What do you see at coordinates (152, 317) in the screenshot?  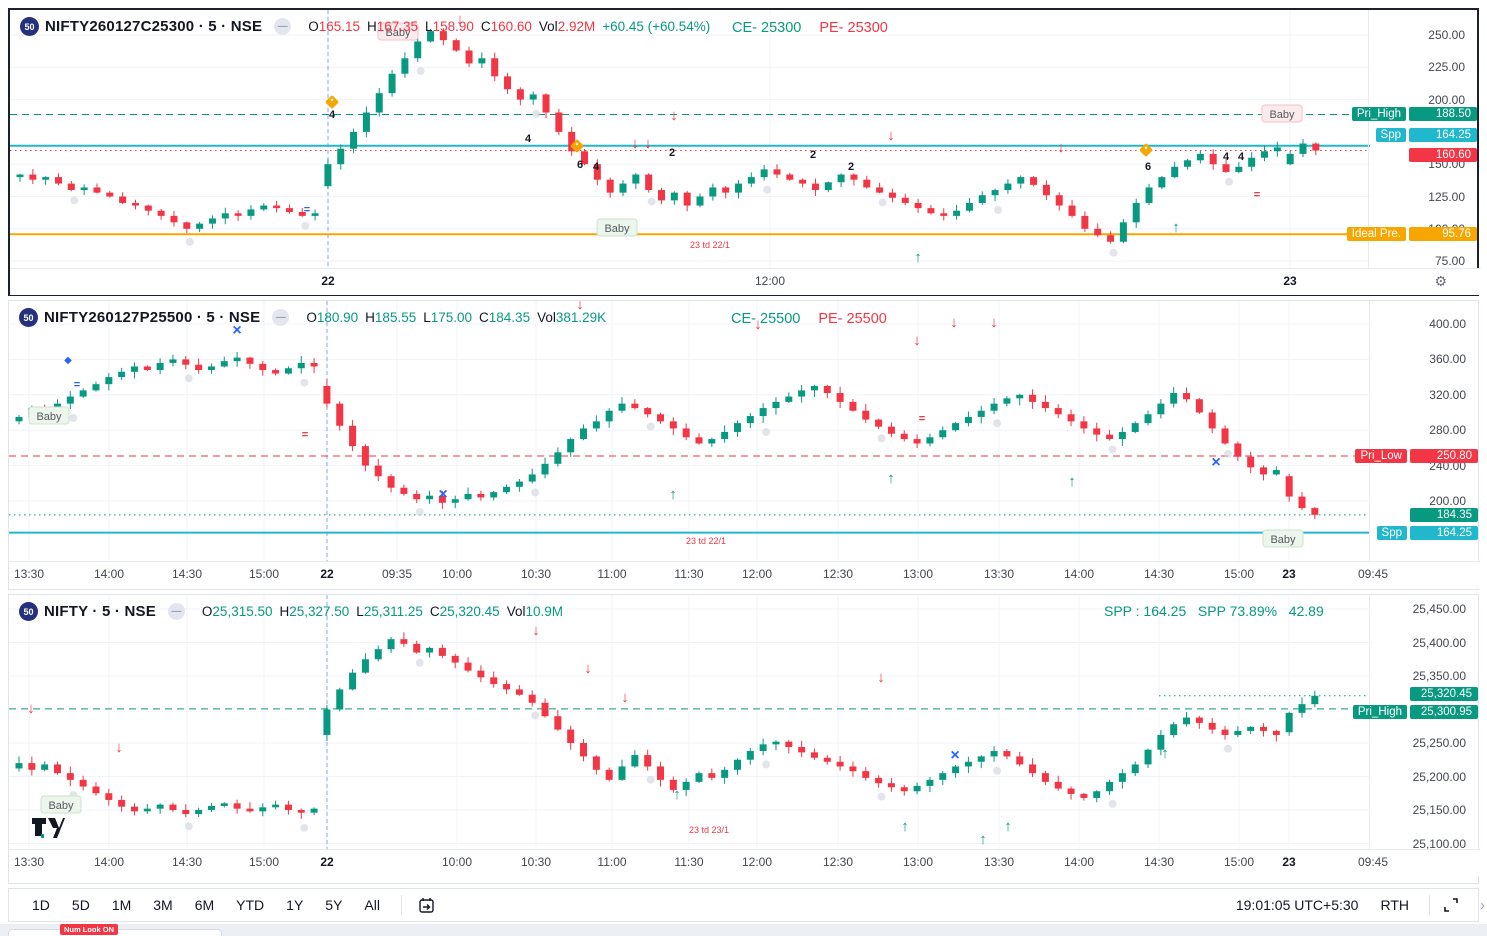 I see `symbol-title: NIFTY260127P25500 · 5 · NSE` at bounding box center [152, 317].